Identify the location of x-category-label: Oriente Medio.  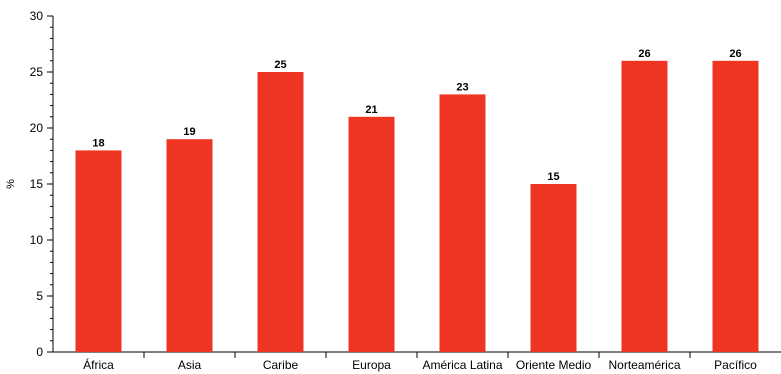
(554, 365).